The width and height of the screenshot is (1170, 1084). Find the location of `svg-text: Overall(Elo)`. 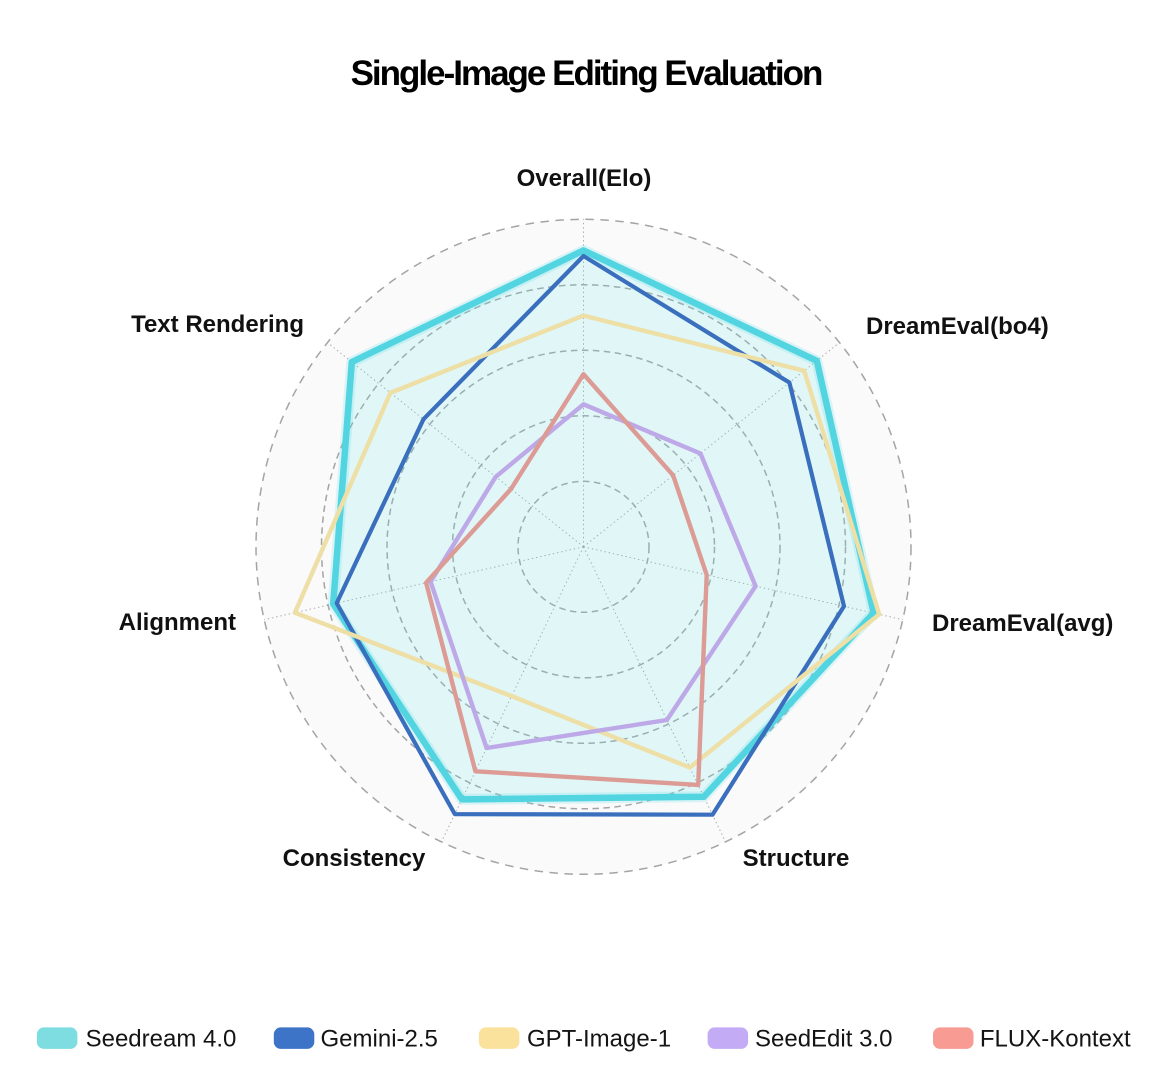

svg-text: Overall(Elo) is located at coordinates (584, 178).